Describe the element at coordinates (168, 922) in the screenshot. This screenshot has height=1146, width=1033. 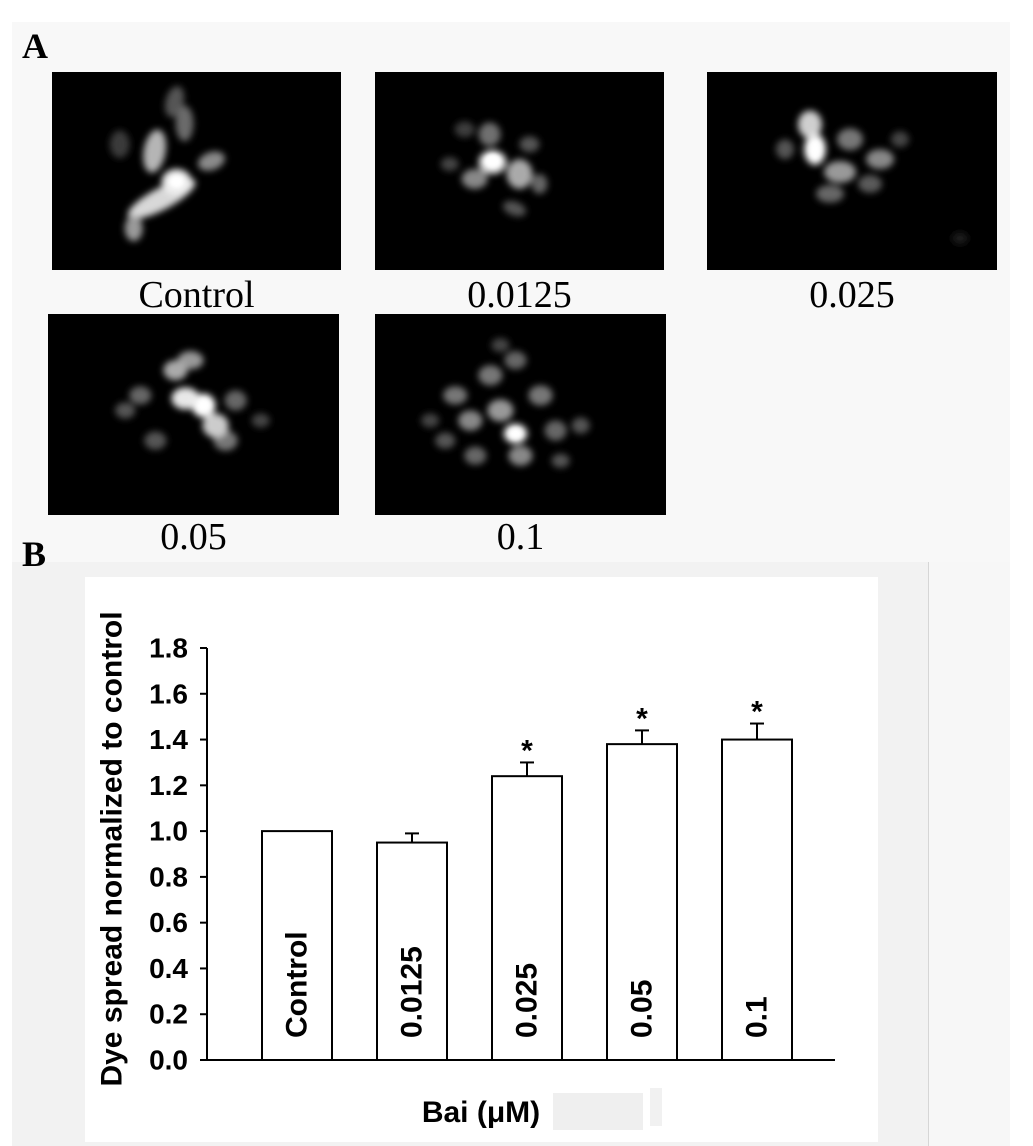
I see `y-tick-label: 0.6` at that location.